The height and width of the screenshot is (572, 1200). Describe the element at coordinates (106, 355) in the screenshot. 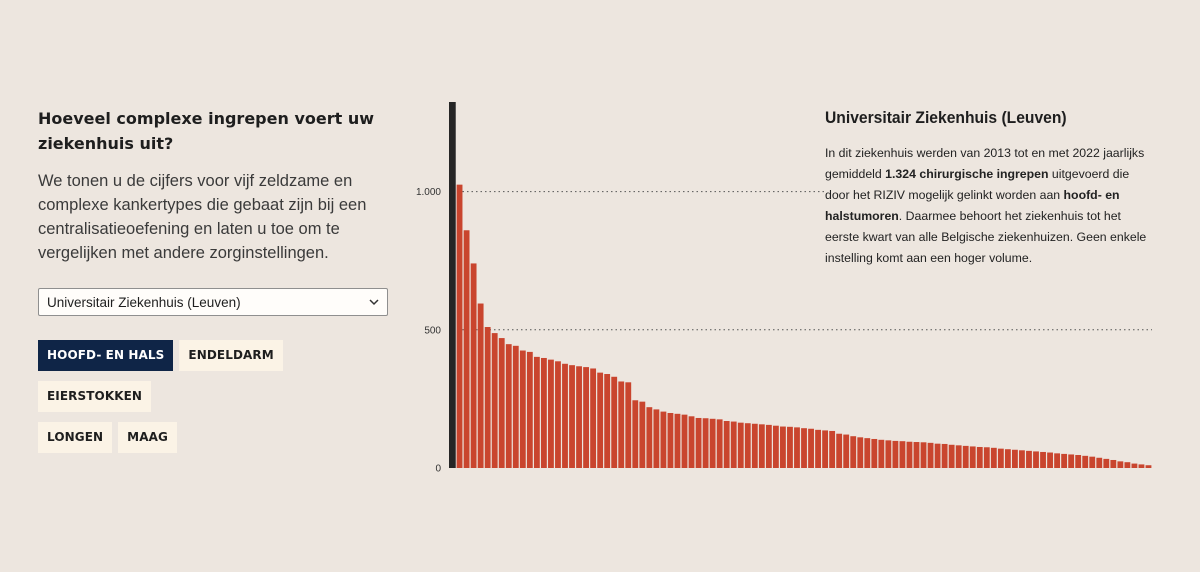

I see `tab-hoofd-en-hals: HOOFD- EN HALS` at that location.